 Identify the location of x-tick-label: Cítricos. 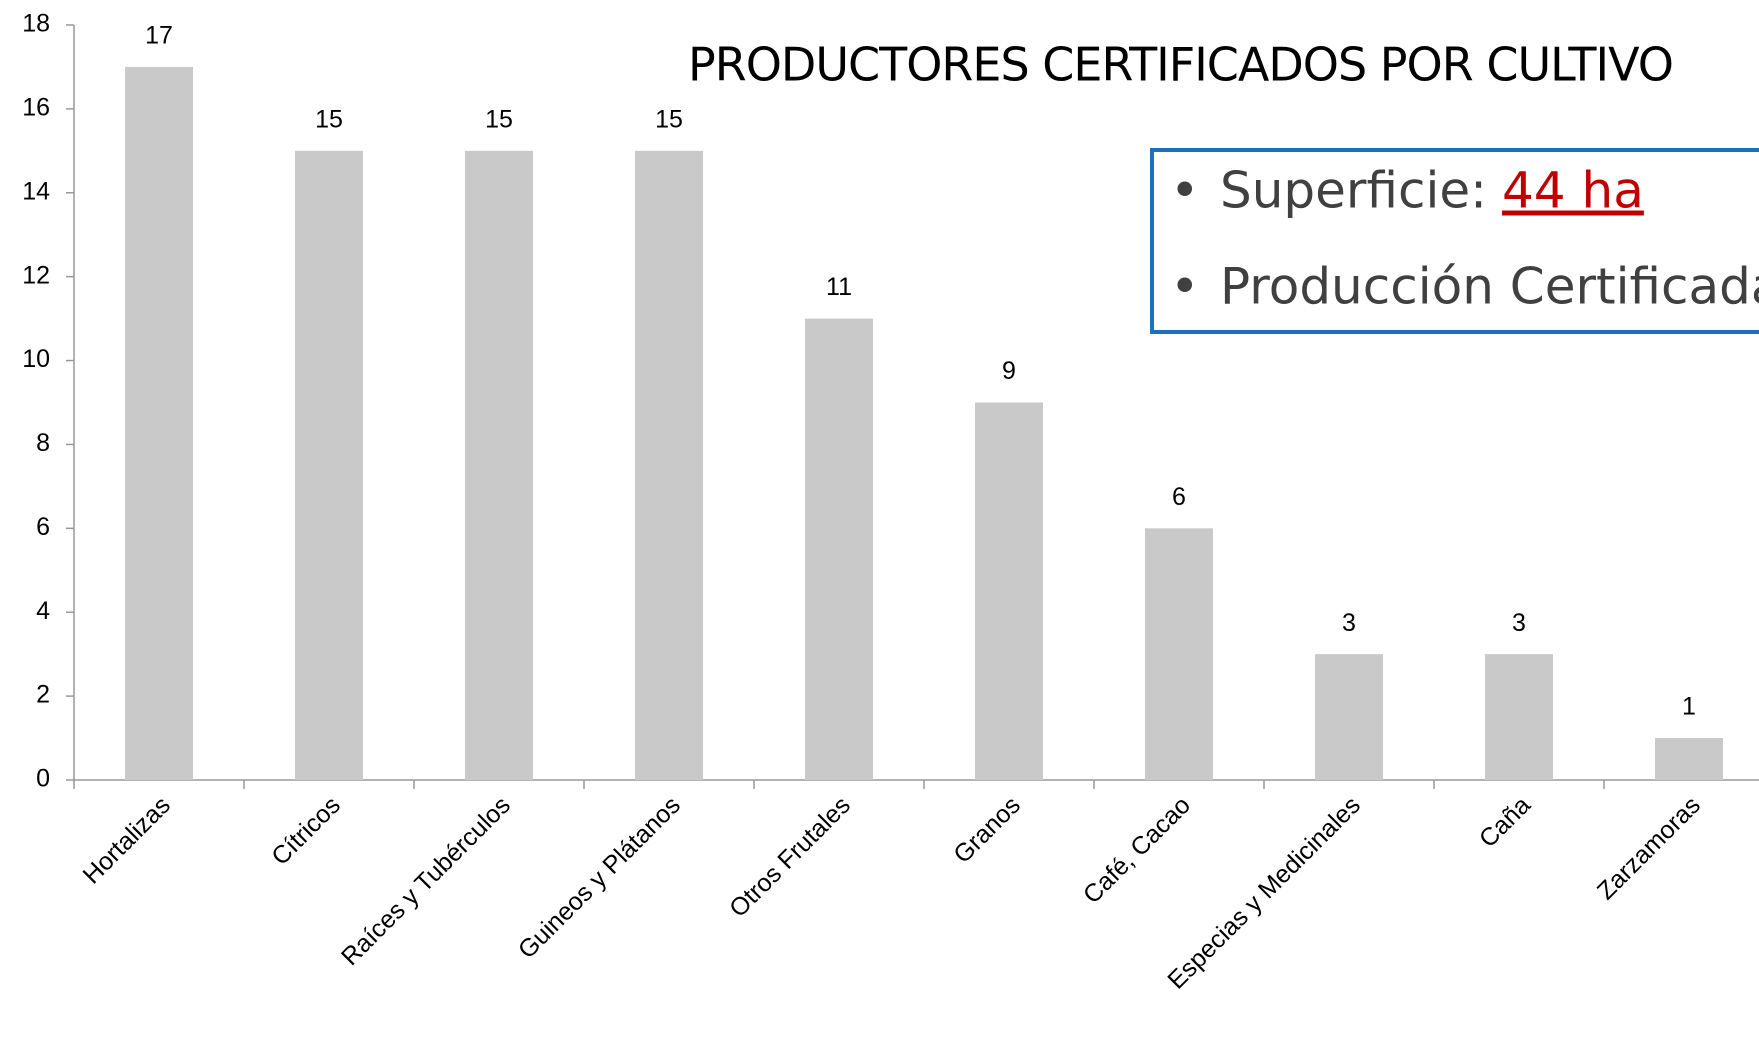
(306, 831).